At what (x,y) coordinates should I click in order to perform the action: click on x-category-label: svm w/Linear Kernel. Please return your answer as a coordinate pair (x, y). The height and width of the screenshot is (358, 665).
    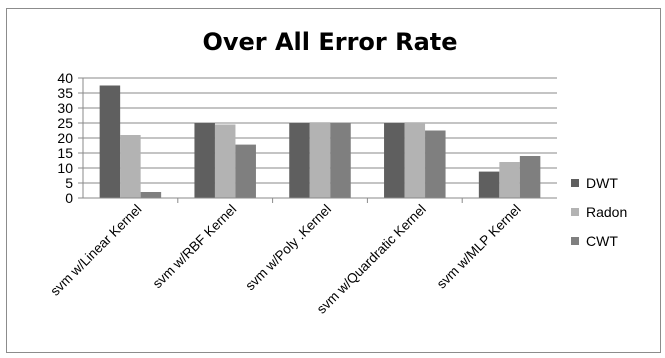
    Looking at the image, I should click on (95, 250).